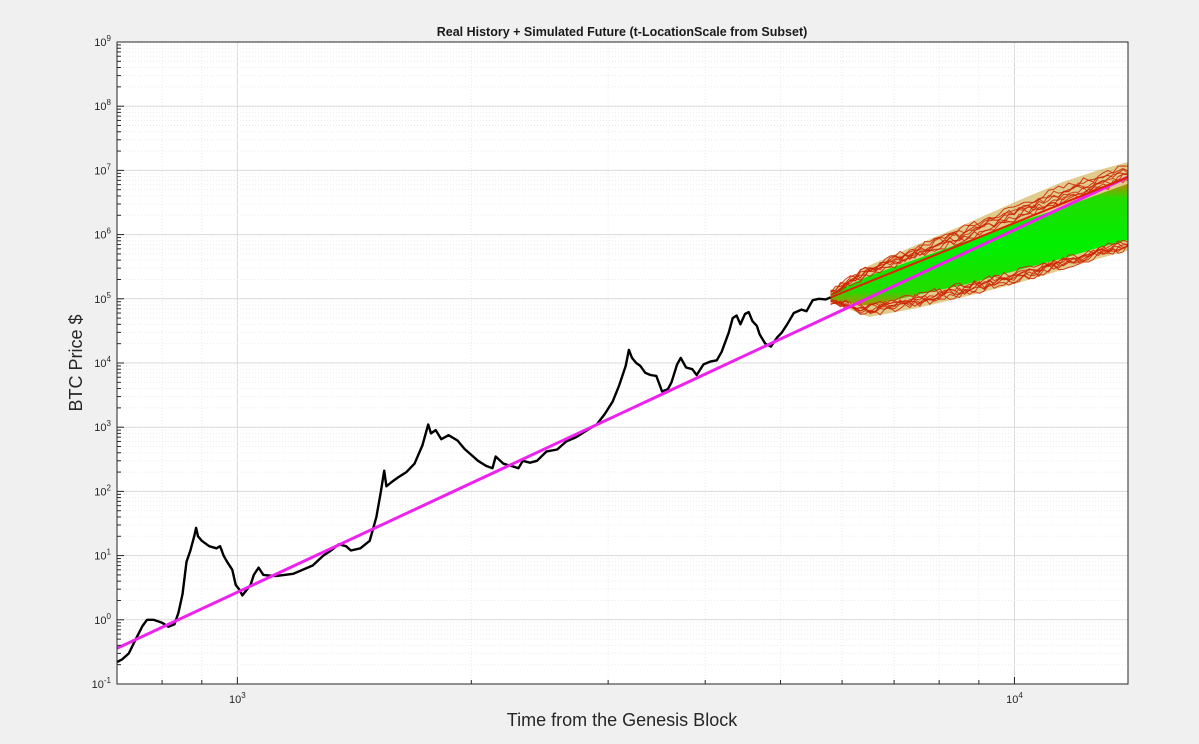 The image size is (1199, 744). What do you see at coordinates (102, 234) in the screenshot?
I see `y-tick-label: 10⁶` at bounding box center [102, 234].